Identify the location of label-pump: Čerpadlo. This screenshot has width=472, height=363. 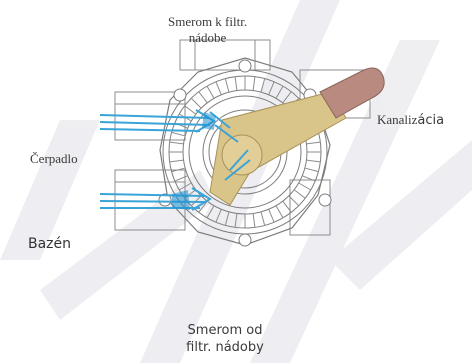
(54, 158).